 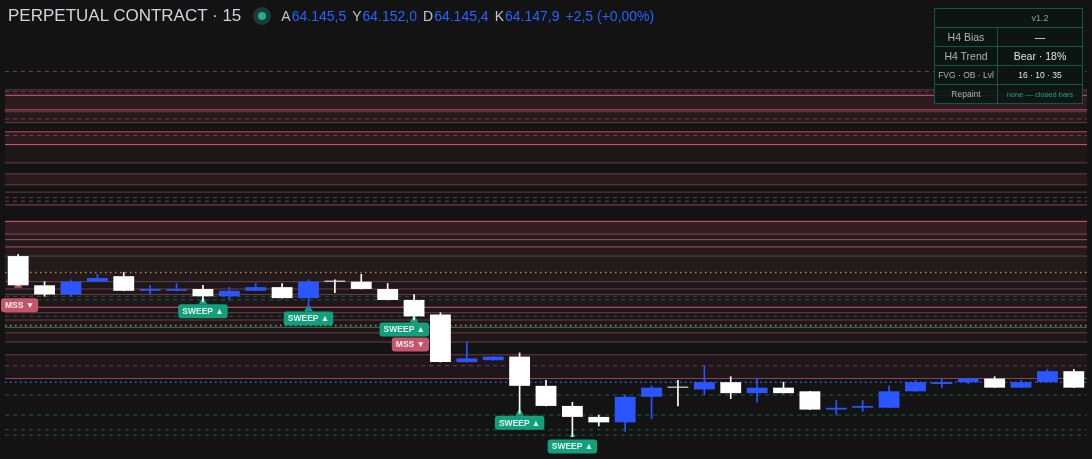 What do you see at coordinates (410, 344) in the screenshot?
I see `text: MSS ▼` at bounding box center [410, 344].